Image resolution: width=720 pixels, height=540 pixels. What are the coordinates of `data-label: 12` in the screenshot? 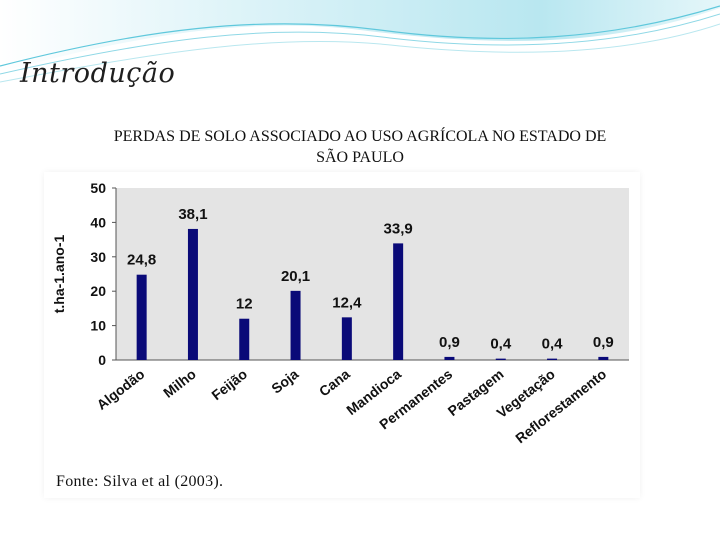 It's located at (244, 304).